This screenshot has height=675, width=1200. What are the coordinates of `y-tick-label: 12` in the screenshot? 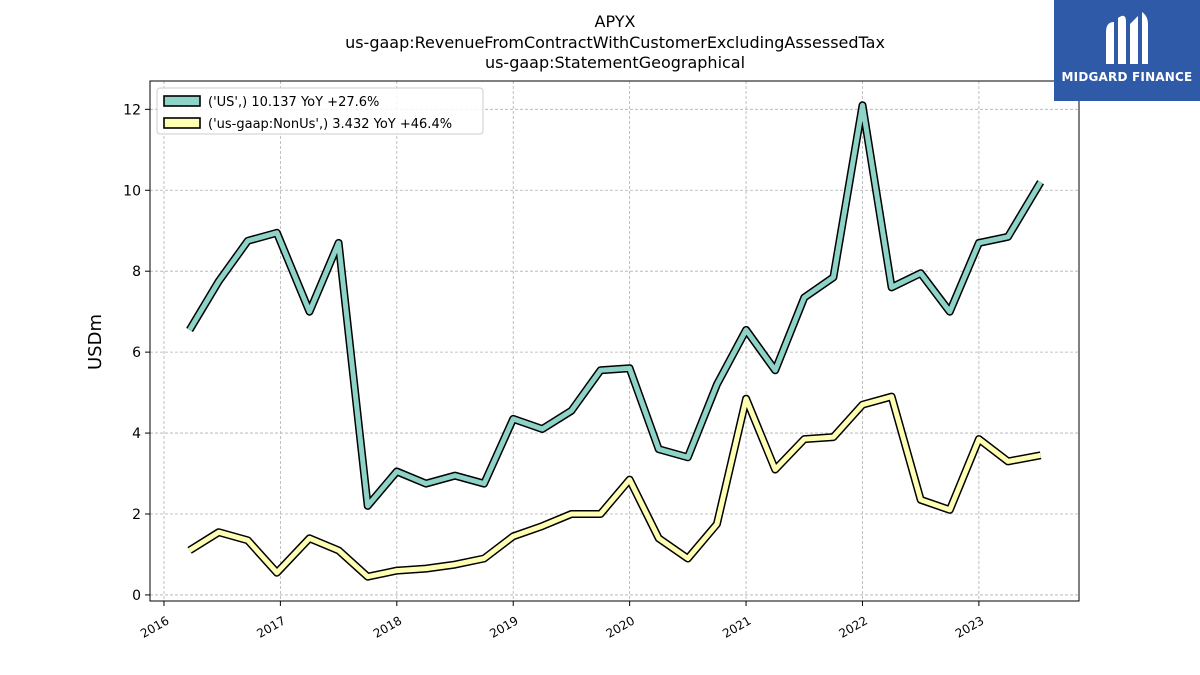 It's located at (132, 110).